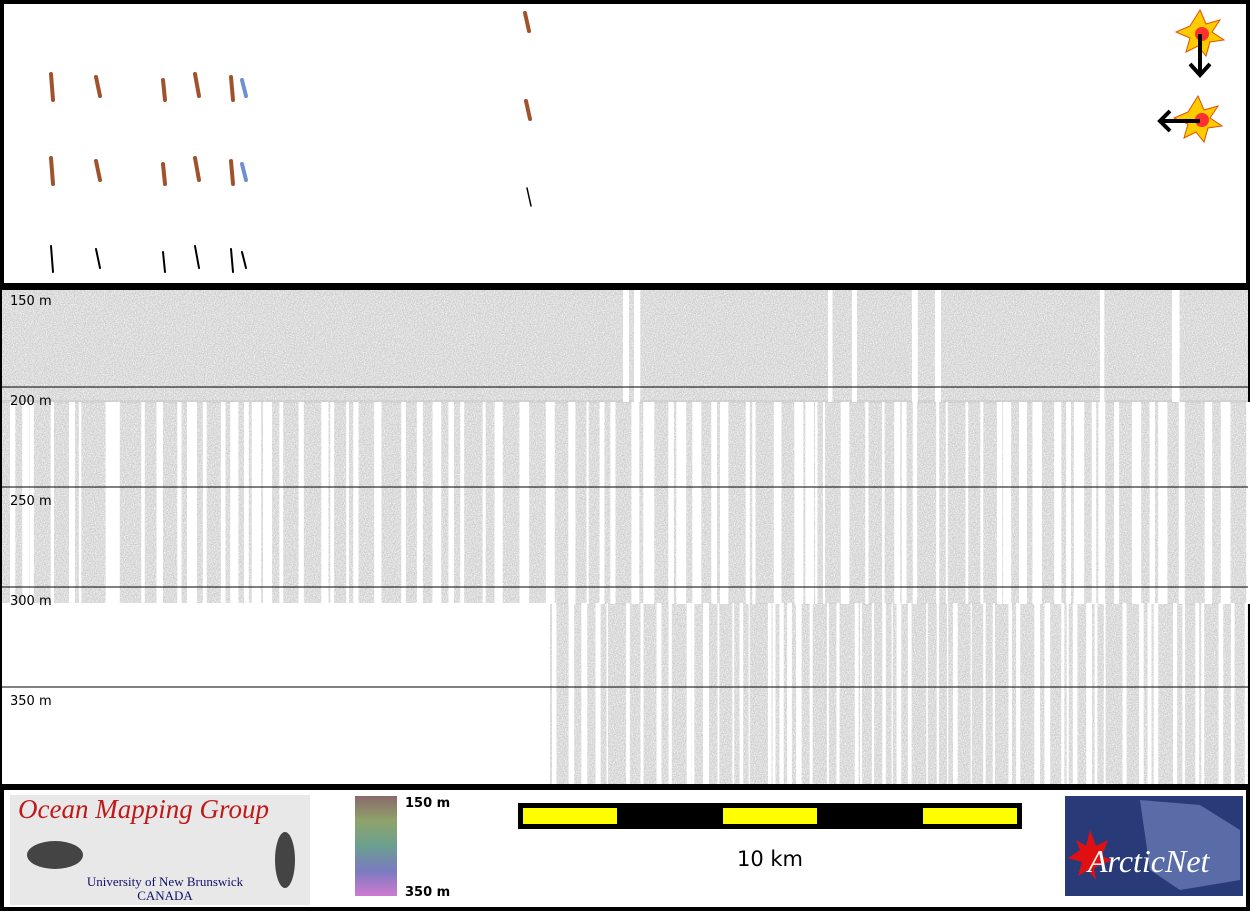  I want to click on depth-label: 200 m, so click(31, 401).